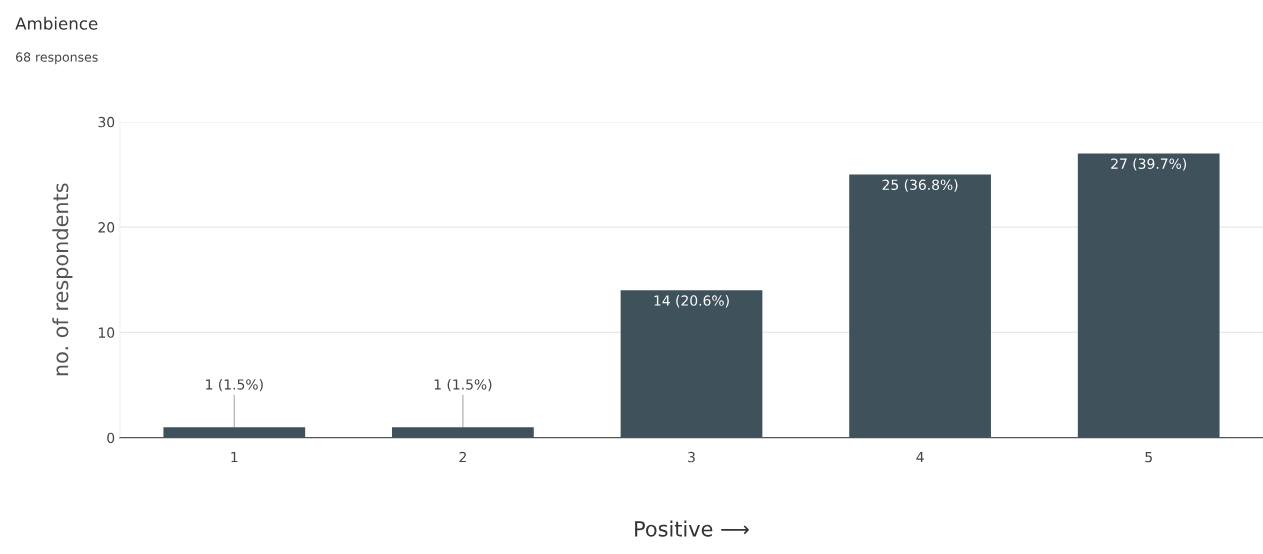 The image size is (1263, 554). Describe the element at coordinates (920, 185) in the screenshot. I see `data-label: 25 (36.8%)` at that location.